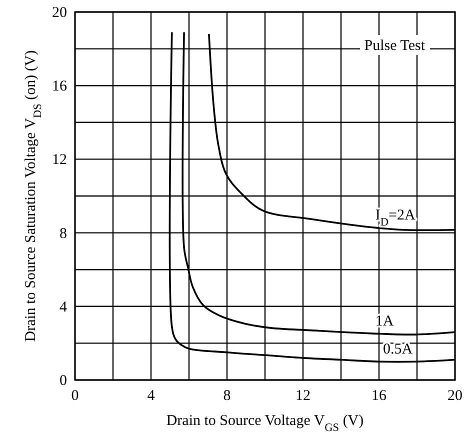 The height and width of the screenshot is (433, 472). Describe the element at coordinates (455, 396) in the screenshot. I see `x-tick-label: 20` at that location.